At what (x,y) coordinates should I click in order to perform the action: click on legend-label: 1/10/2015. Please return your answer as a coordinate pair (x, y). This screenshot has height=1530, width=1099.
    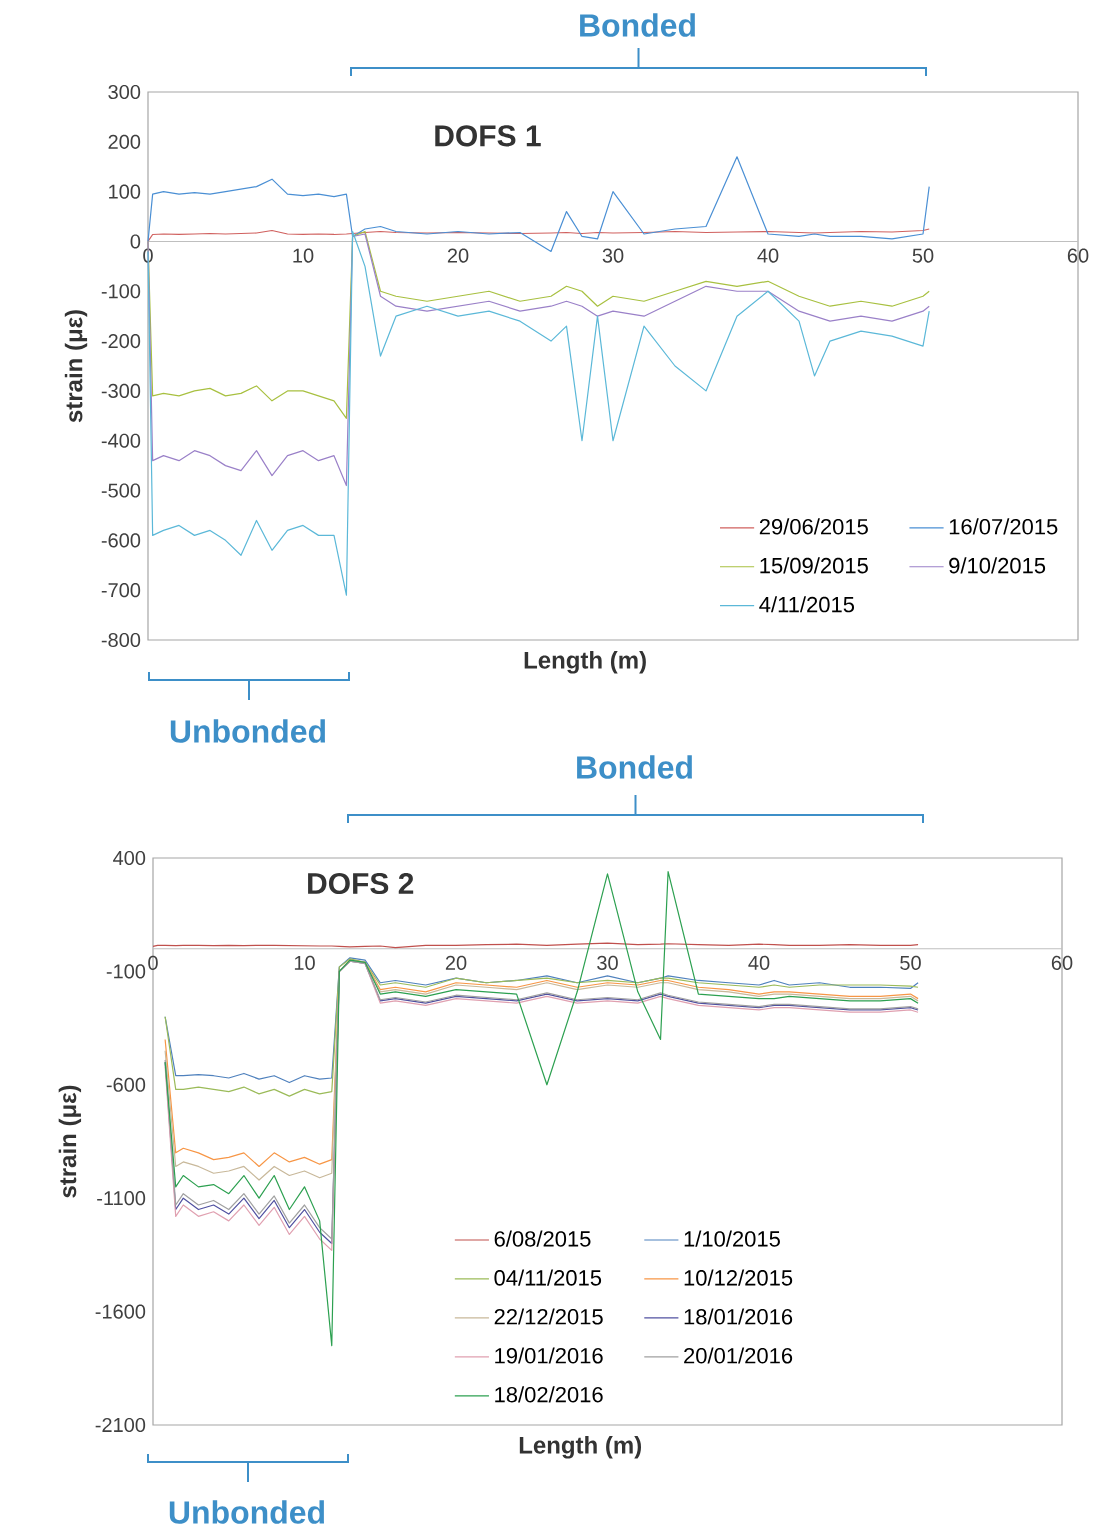
    Looking at the image, I should click on (732, 1238).